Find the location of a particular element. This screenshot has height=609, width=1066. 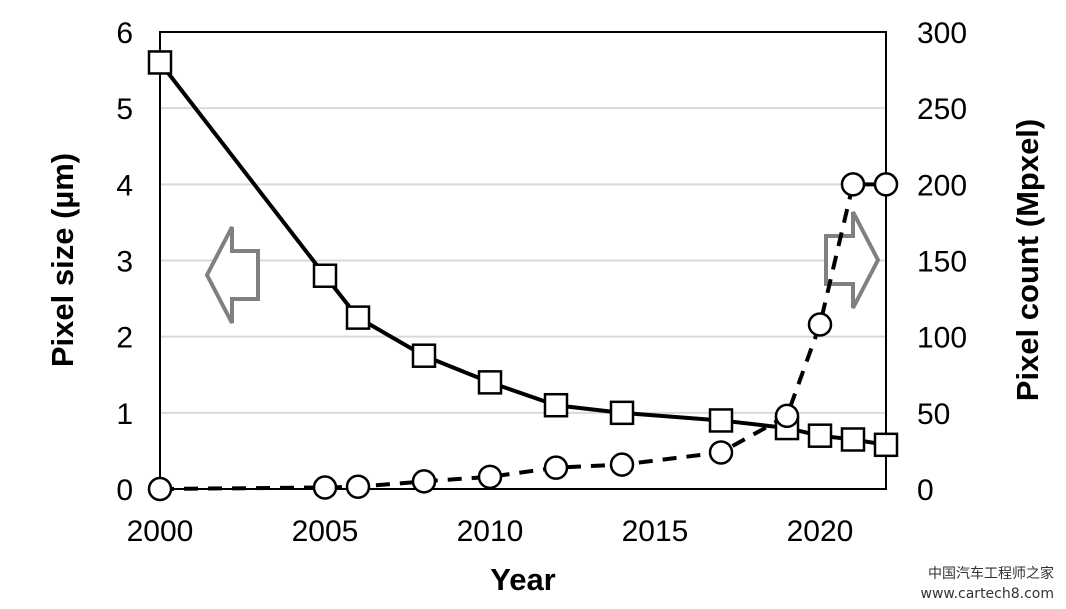

right-y-tick-label: 100 is located at coordinates (942, 338).